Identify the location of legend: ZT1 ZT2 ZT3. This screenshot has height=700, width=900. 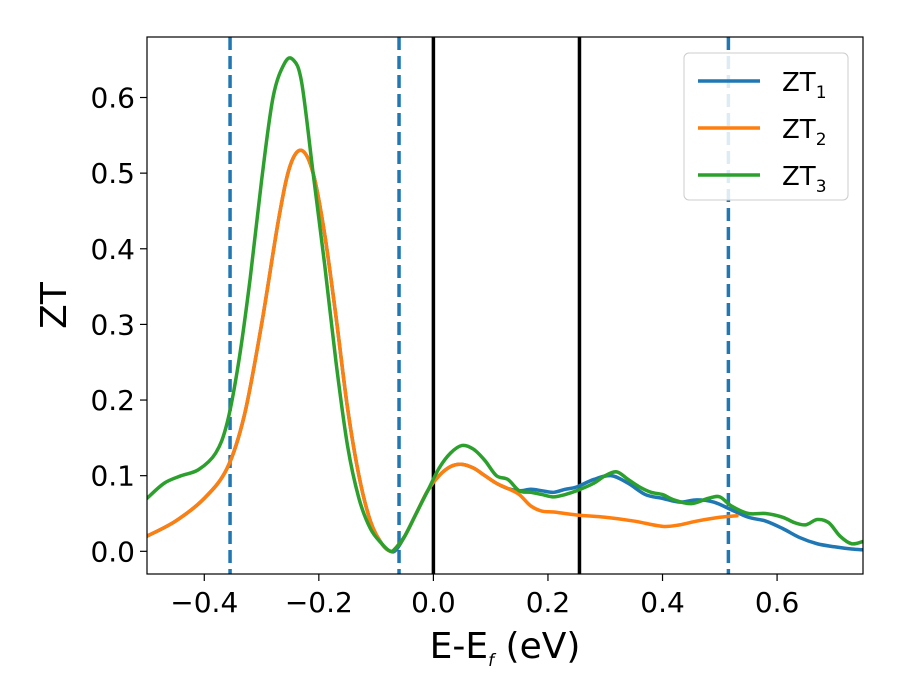
(766, 126).